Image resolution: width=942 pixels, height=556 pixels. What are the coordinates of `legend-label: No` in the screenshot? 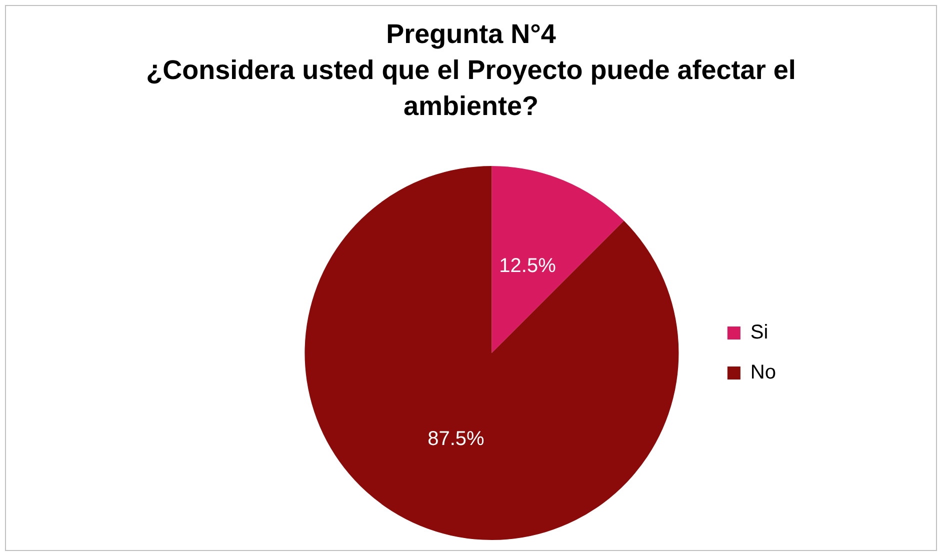 It's located at (763, 373).